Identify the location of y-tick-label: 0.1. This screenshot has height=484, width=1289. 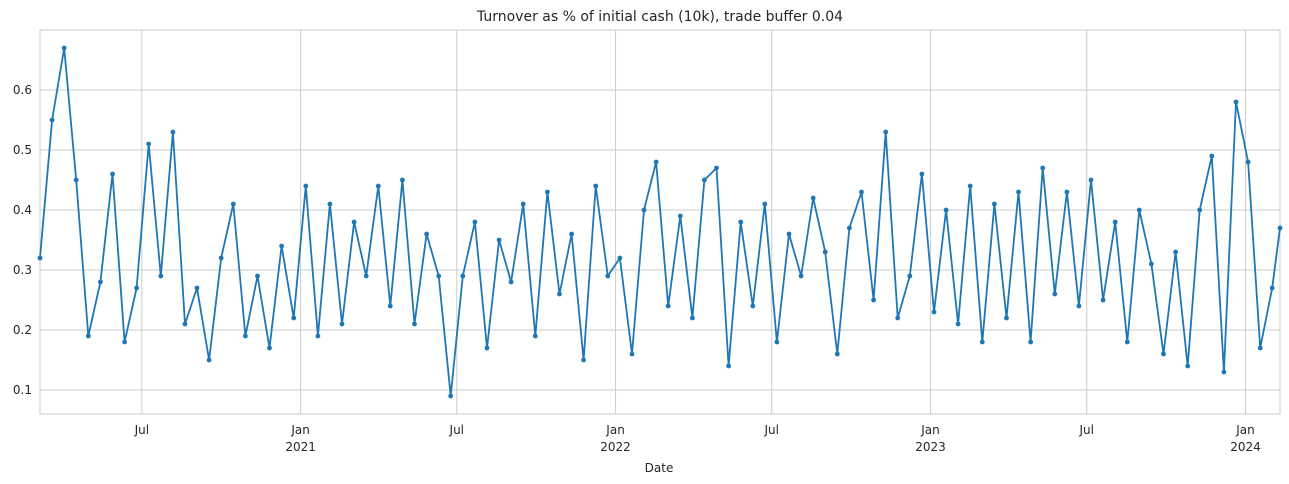
(22, 390).